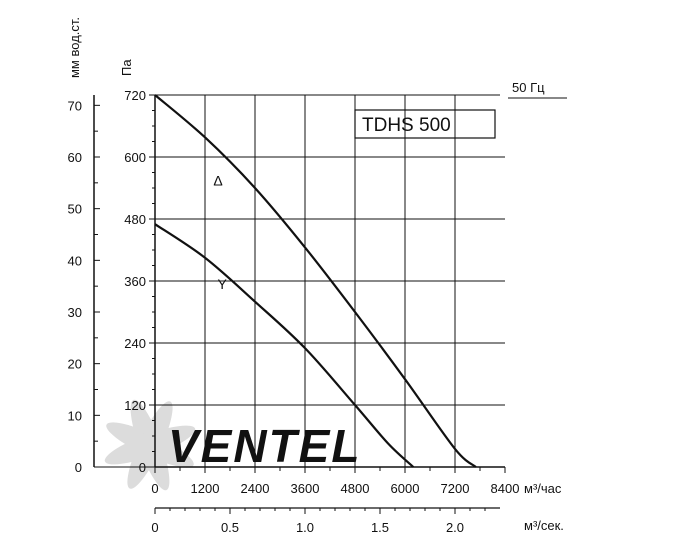 This screenshot has height=559, width=690. What do you see at coordinates (74, 47) in the screenshot?
I see `left-axis-unit-label: мм вод.ст.` at bounding box center [74, 47].